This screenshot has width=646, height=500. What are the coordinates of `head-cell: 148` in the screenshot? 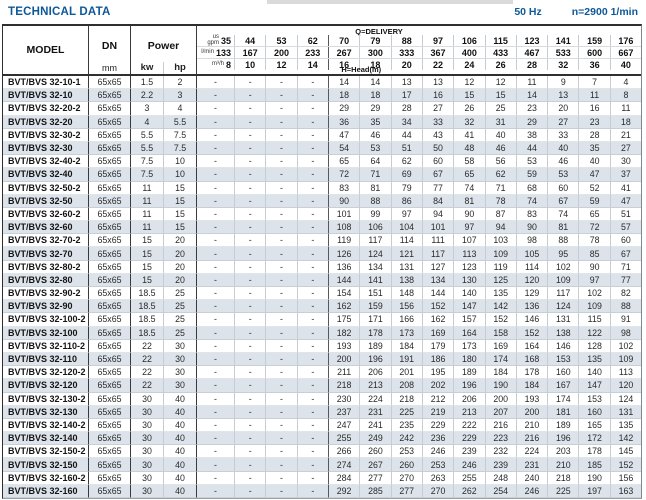 It's located at (407, 294).